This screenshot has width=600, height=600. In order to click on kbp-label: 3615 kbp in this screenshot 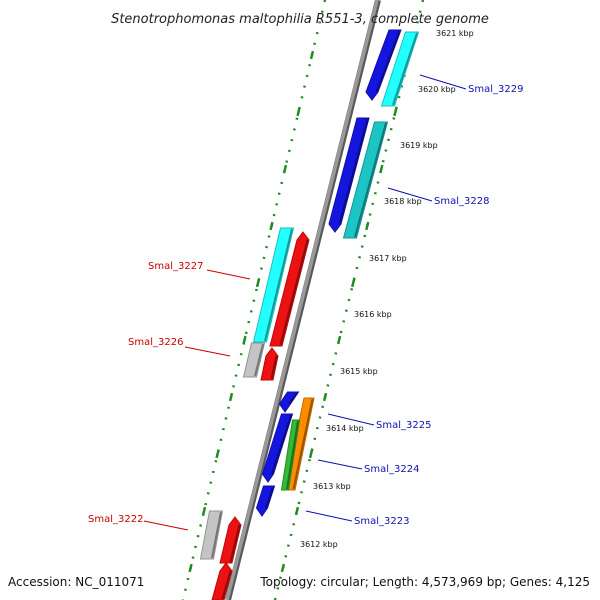, I will do `click(359, 371)`.